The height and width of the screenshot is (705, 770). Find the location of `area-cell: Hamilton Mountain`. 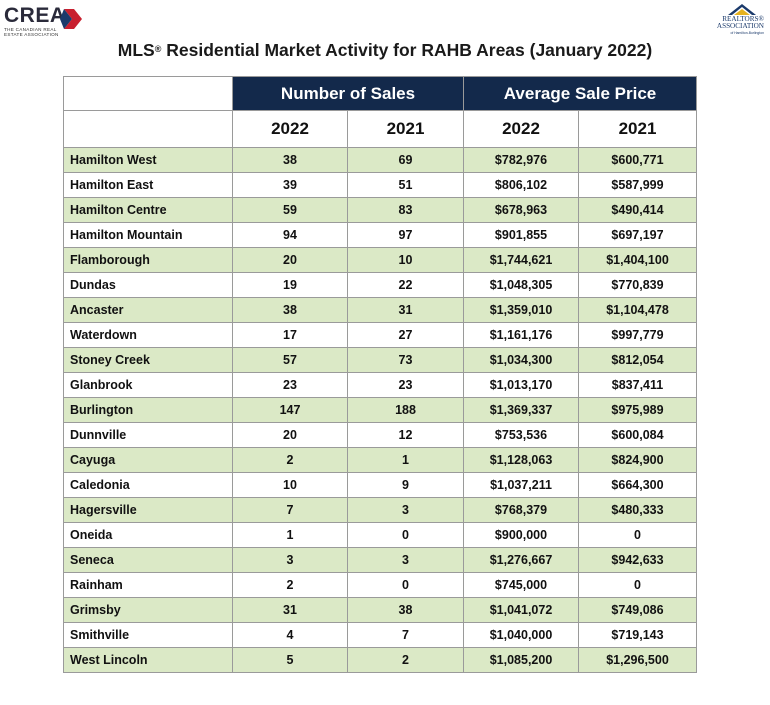

area-cell: Hamilton Mountain is located at coordinates (148, 235).